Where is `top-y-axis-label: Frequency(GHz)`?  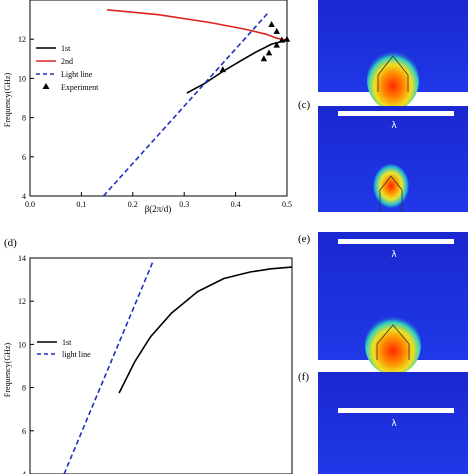 top-y-axis-label: Frequency(GHz) is located at coordinates (7, 100).